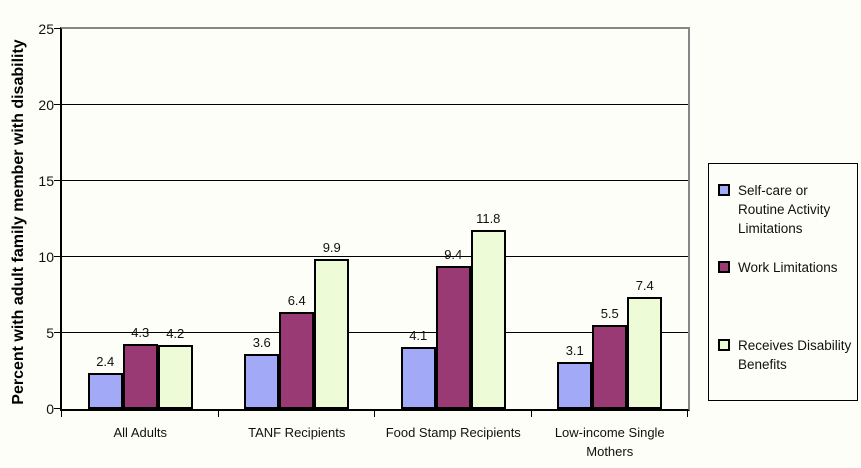  What do you see at coordinates (609, 314) in the screenshot?
I see `value-label-series2-cat4: 5.5` at bounding box center [609, 314].